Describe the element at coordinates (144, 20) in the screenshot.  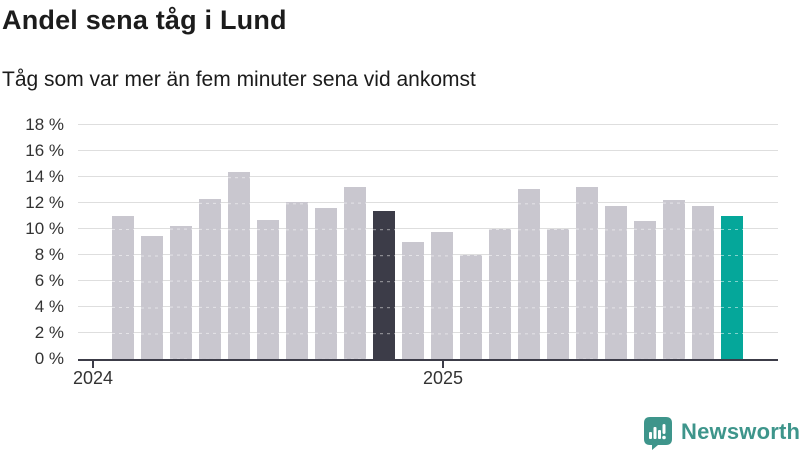
I see `page-title: Andel sena tåg i Lund` at that location.